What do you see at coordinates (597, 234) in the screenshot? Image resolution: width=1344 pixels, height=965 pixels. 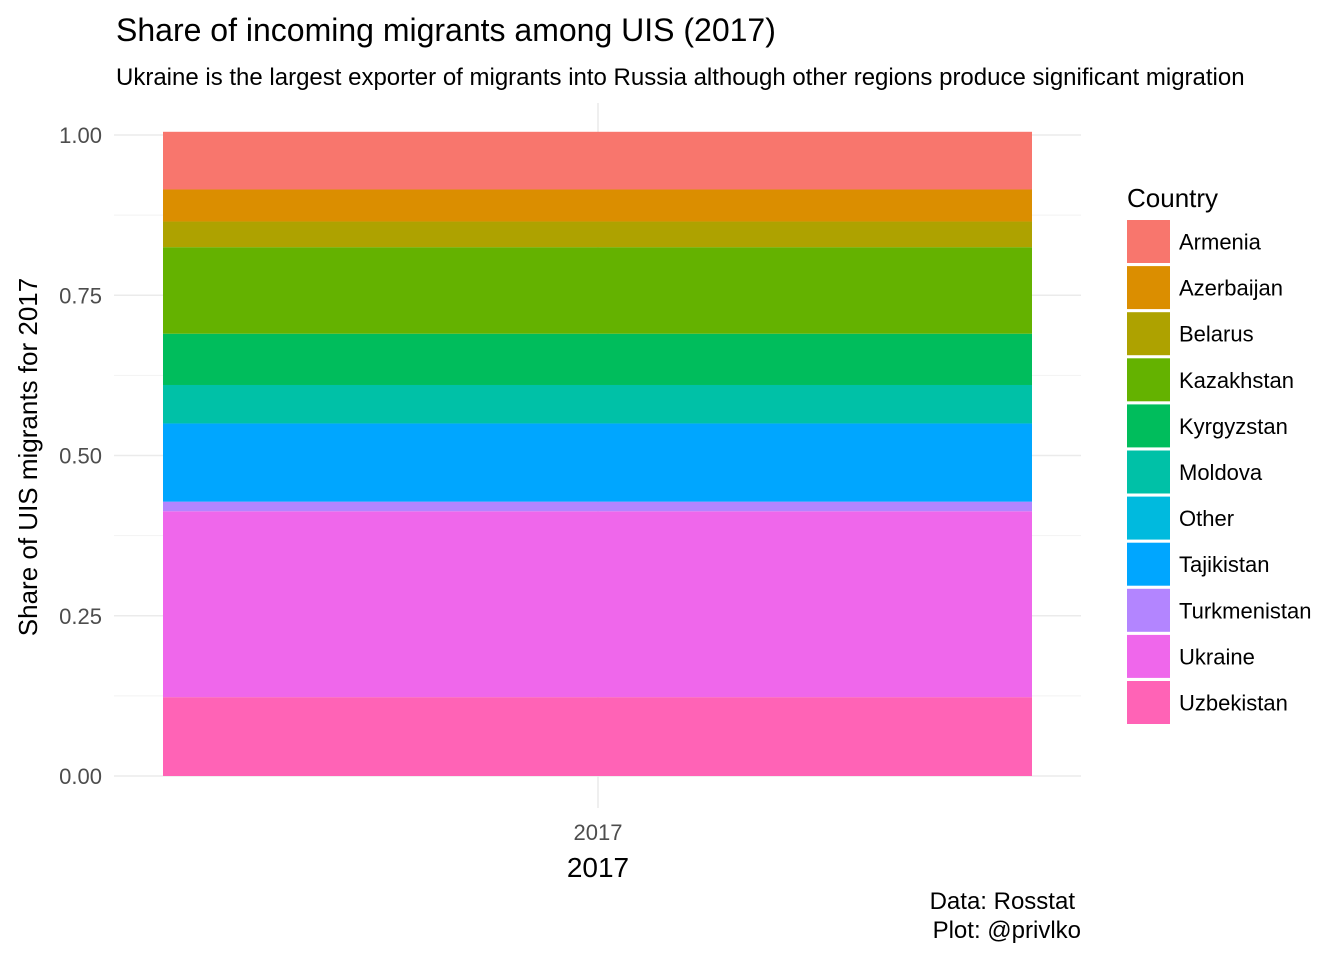 I see `bar-segment-belarus` at bounding box center [597, 234].